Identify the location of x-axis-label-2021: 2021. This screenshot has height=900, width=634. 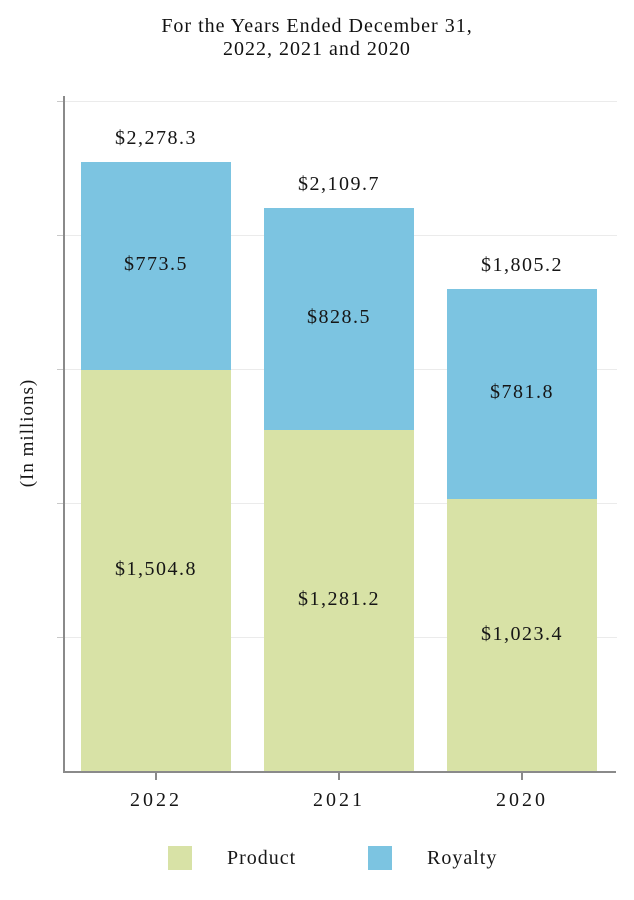
(339, 800).